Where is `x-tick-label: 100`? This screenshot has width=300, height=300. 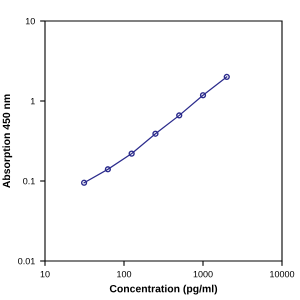
x-tick-label: 100 is located at coordinates (124, 274).